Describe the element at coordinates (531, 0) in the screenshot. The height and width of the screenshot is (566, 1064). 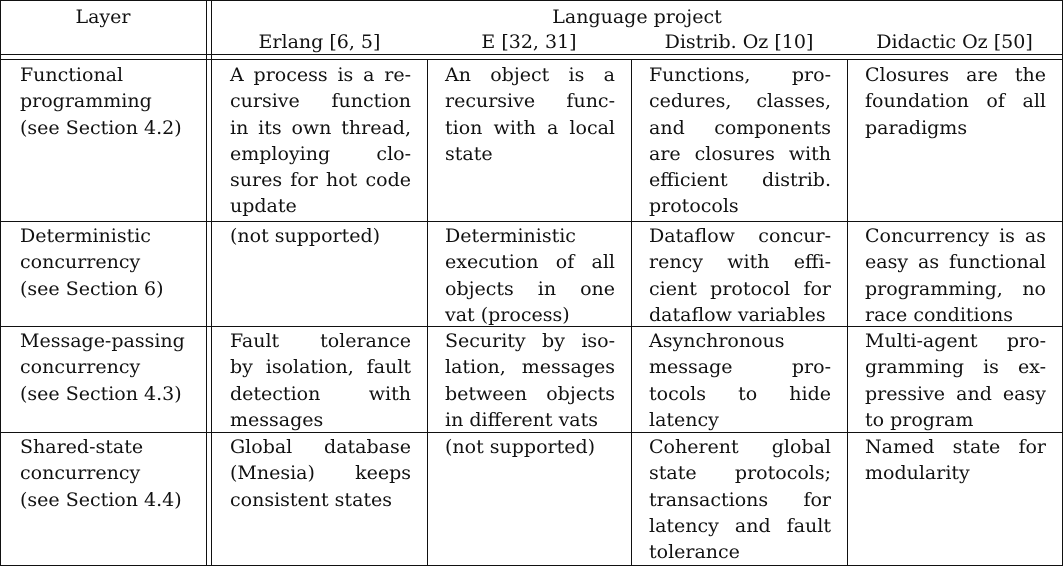
I see `border-top` at that location.